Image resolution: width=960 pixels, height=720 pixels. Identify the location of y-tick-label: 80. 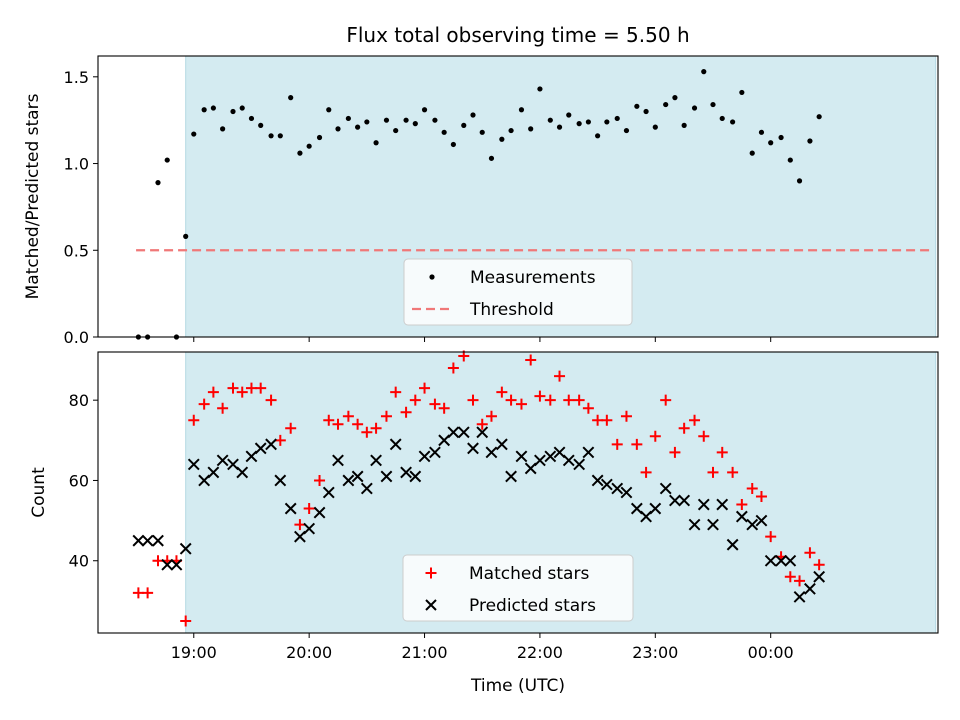
(79, 400).